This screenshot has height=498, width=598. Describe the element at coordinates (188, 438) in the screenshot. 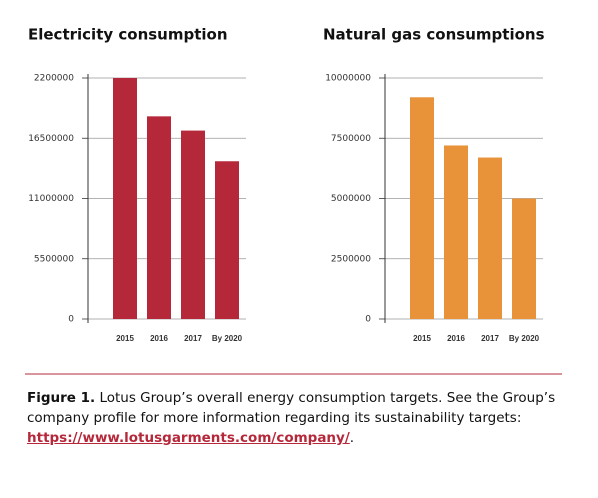

I see `caption-link: https://www.lotusgarments.com/company/` at that location.